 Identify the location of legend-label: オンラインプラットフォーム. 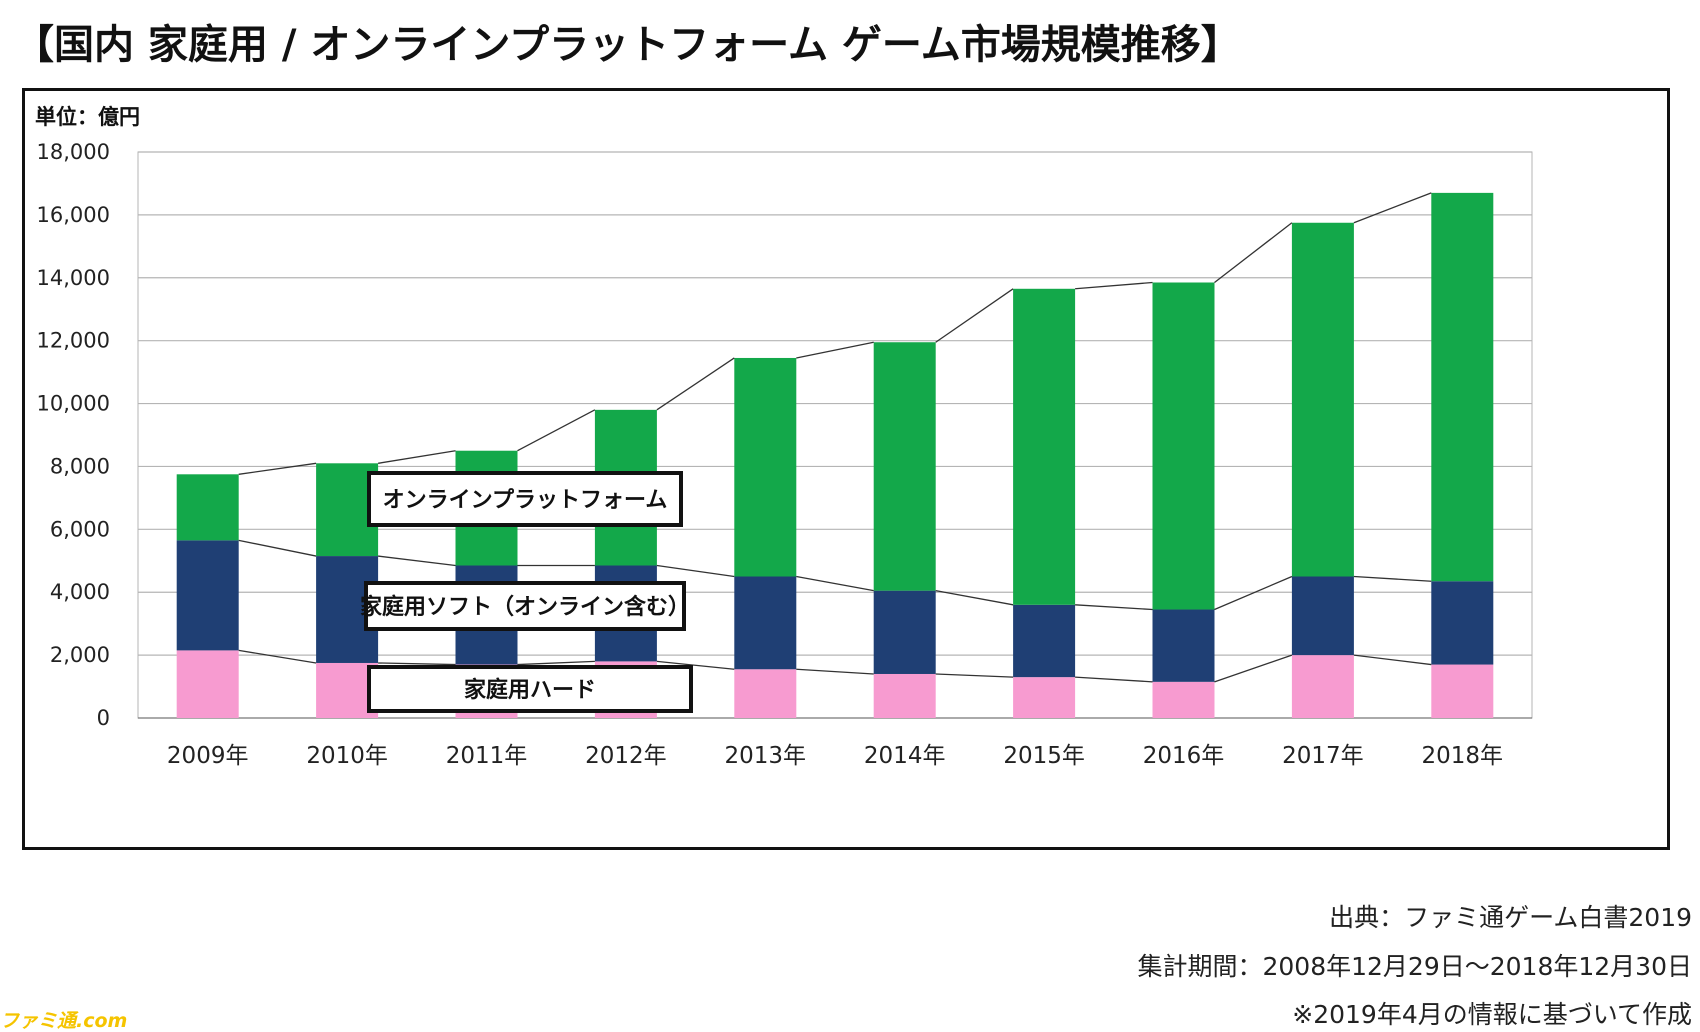
(525, 500).